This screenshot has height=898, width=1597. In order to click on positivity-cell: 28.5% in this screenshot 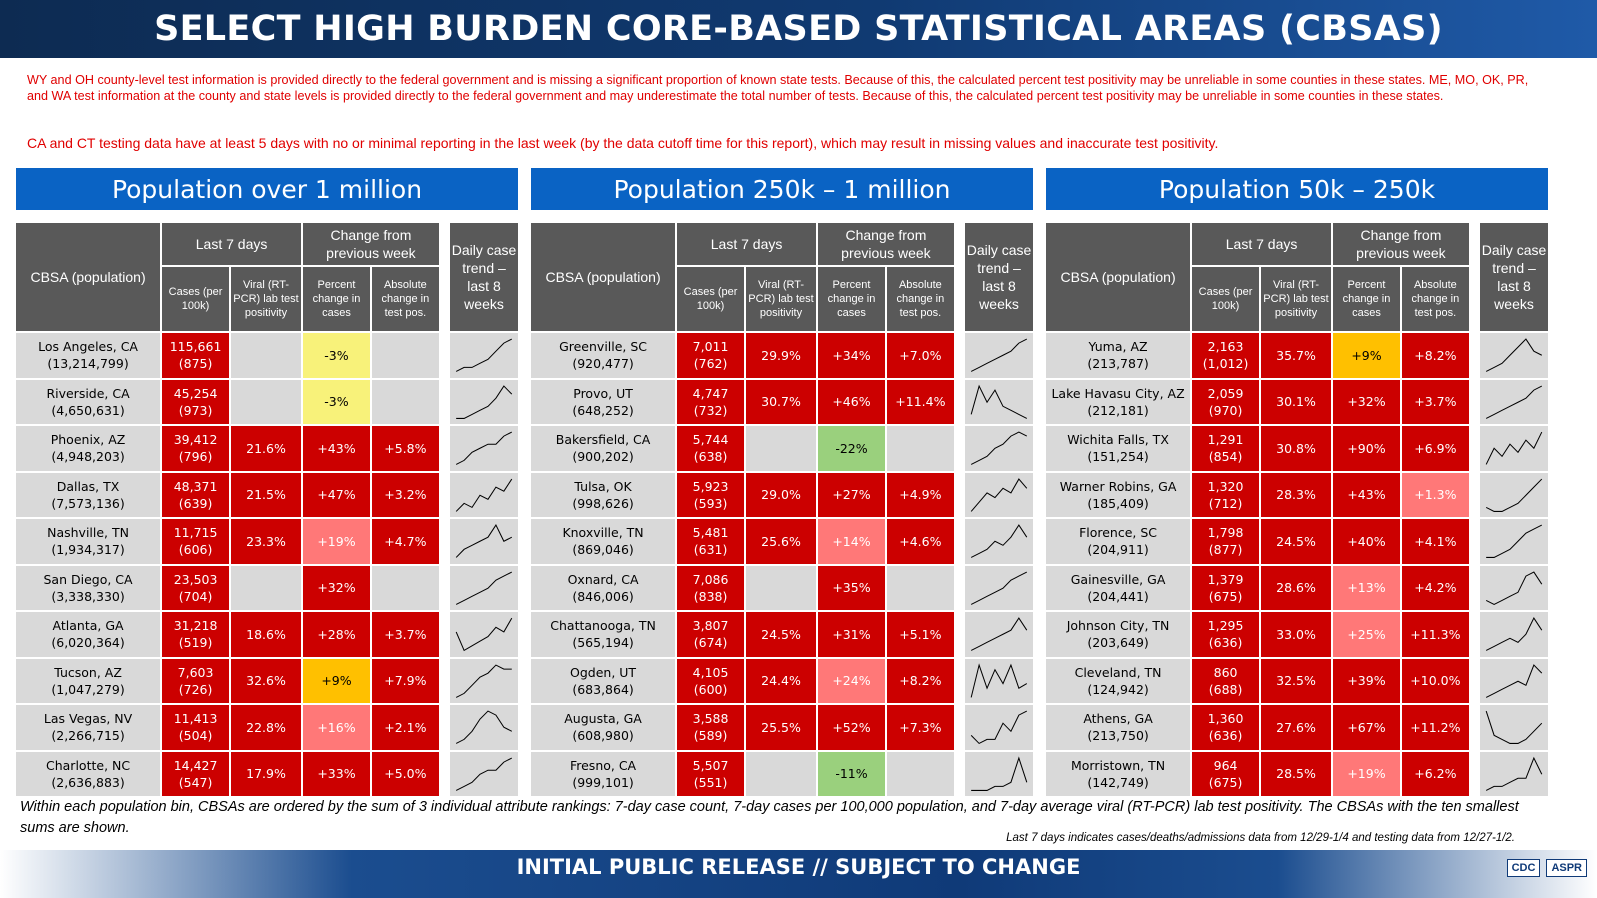, I will do `click(1296, 773)`.